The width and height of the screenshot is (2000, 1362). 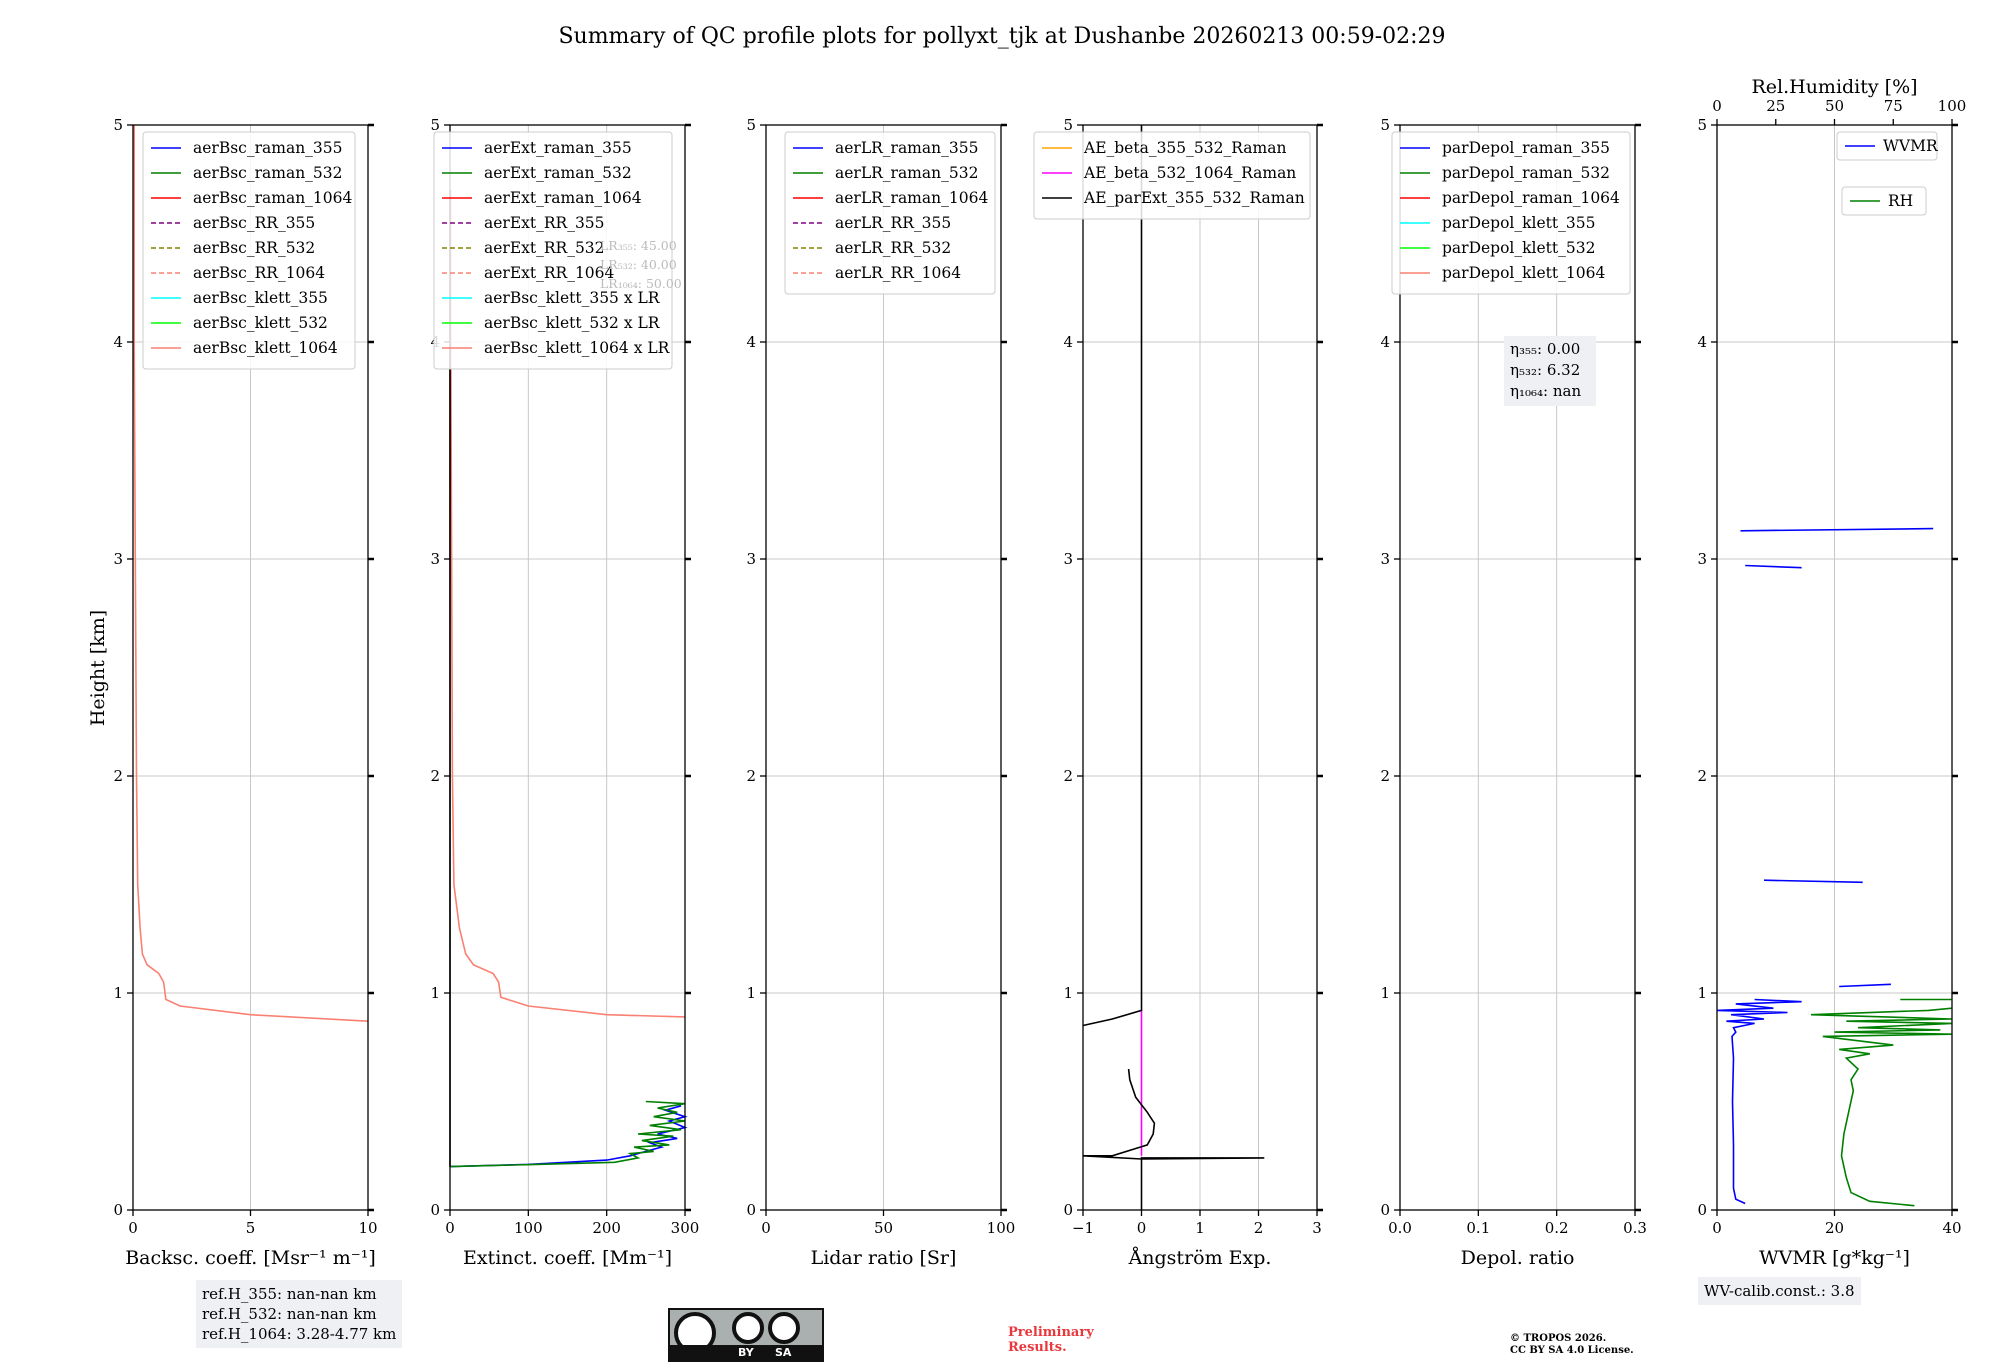 I want to click on x-axis-label: Backsc. coeff. [Msr⁻¹ m⁻¹], so click(x=250, y=1258).